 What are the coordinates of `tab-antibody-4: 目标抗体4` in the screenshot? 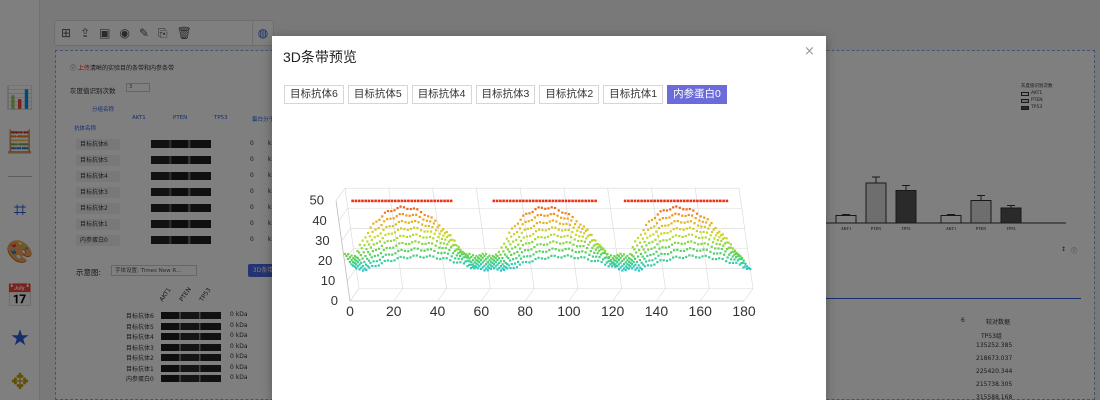 It's located at (441, 94).